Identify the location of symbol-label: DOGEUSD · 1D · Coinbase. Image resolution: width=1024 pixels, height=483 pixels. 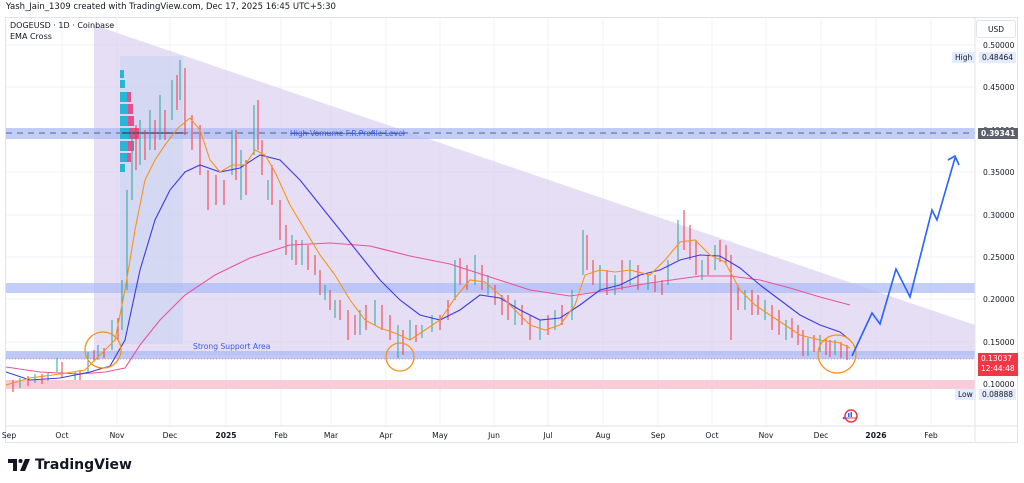
(62, 25).